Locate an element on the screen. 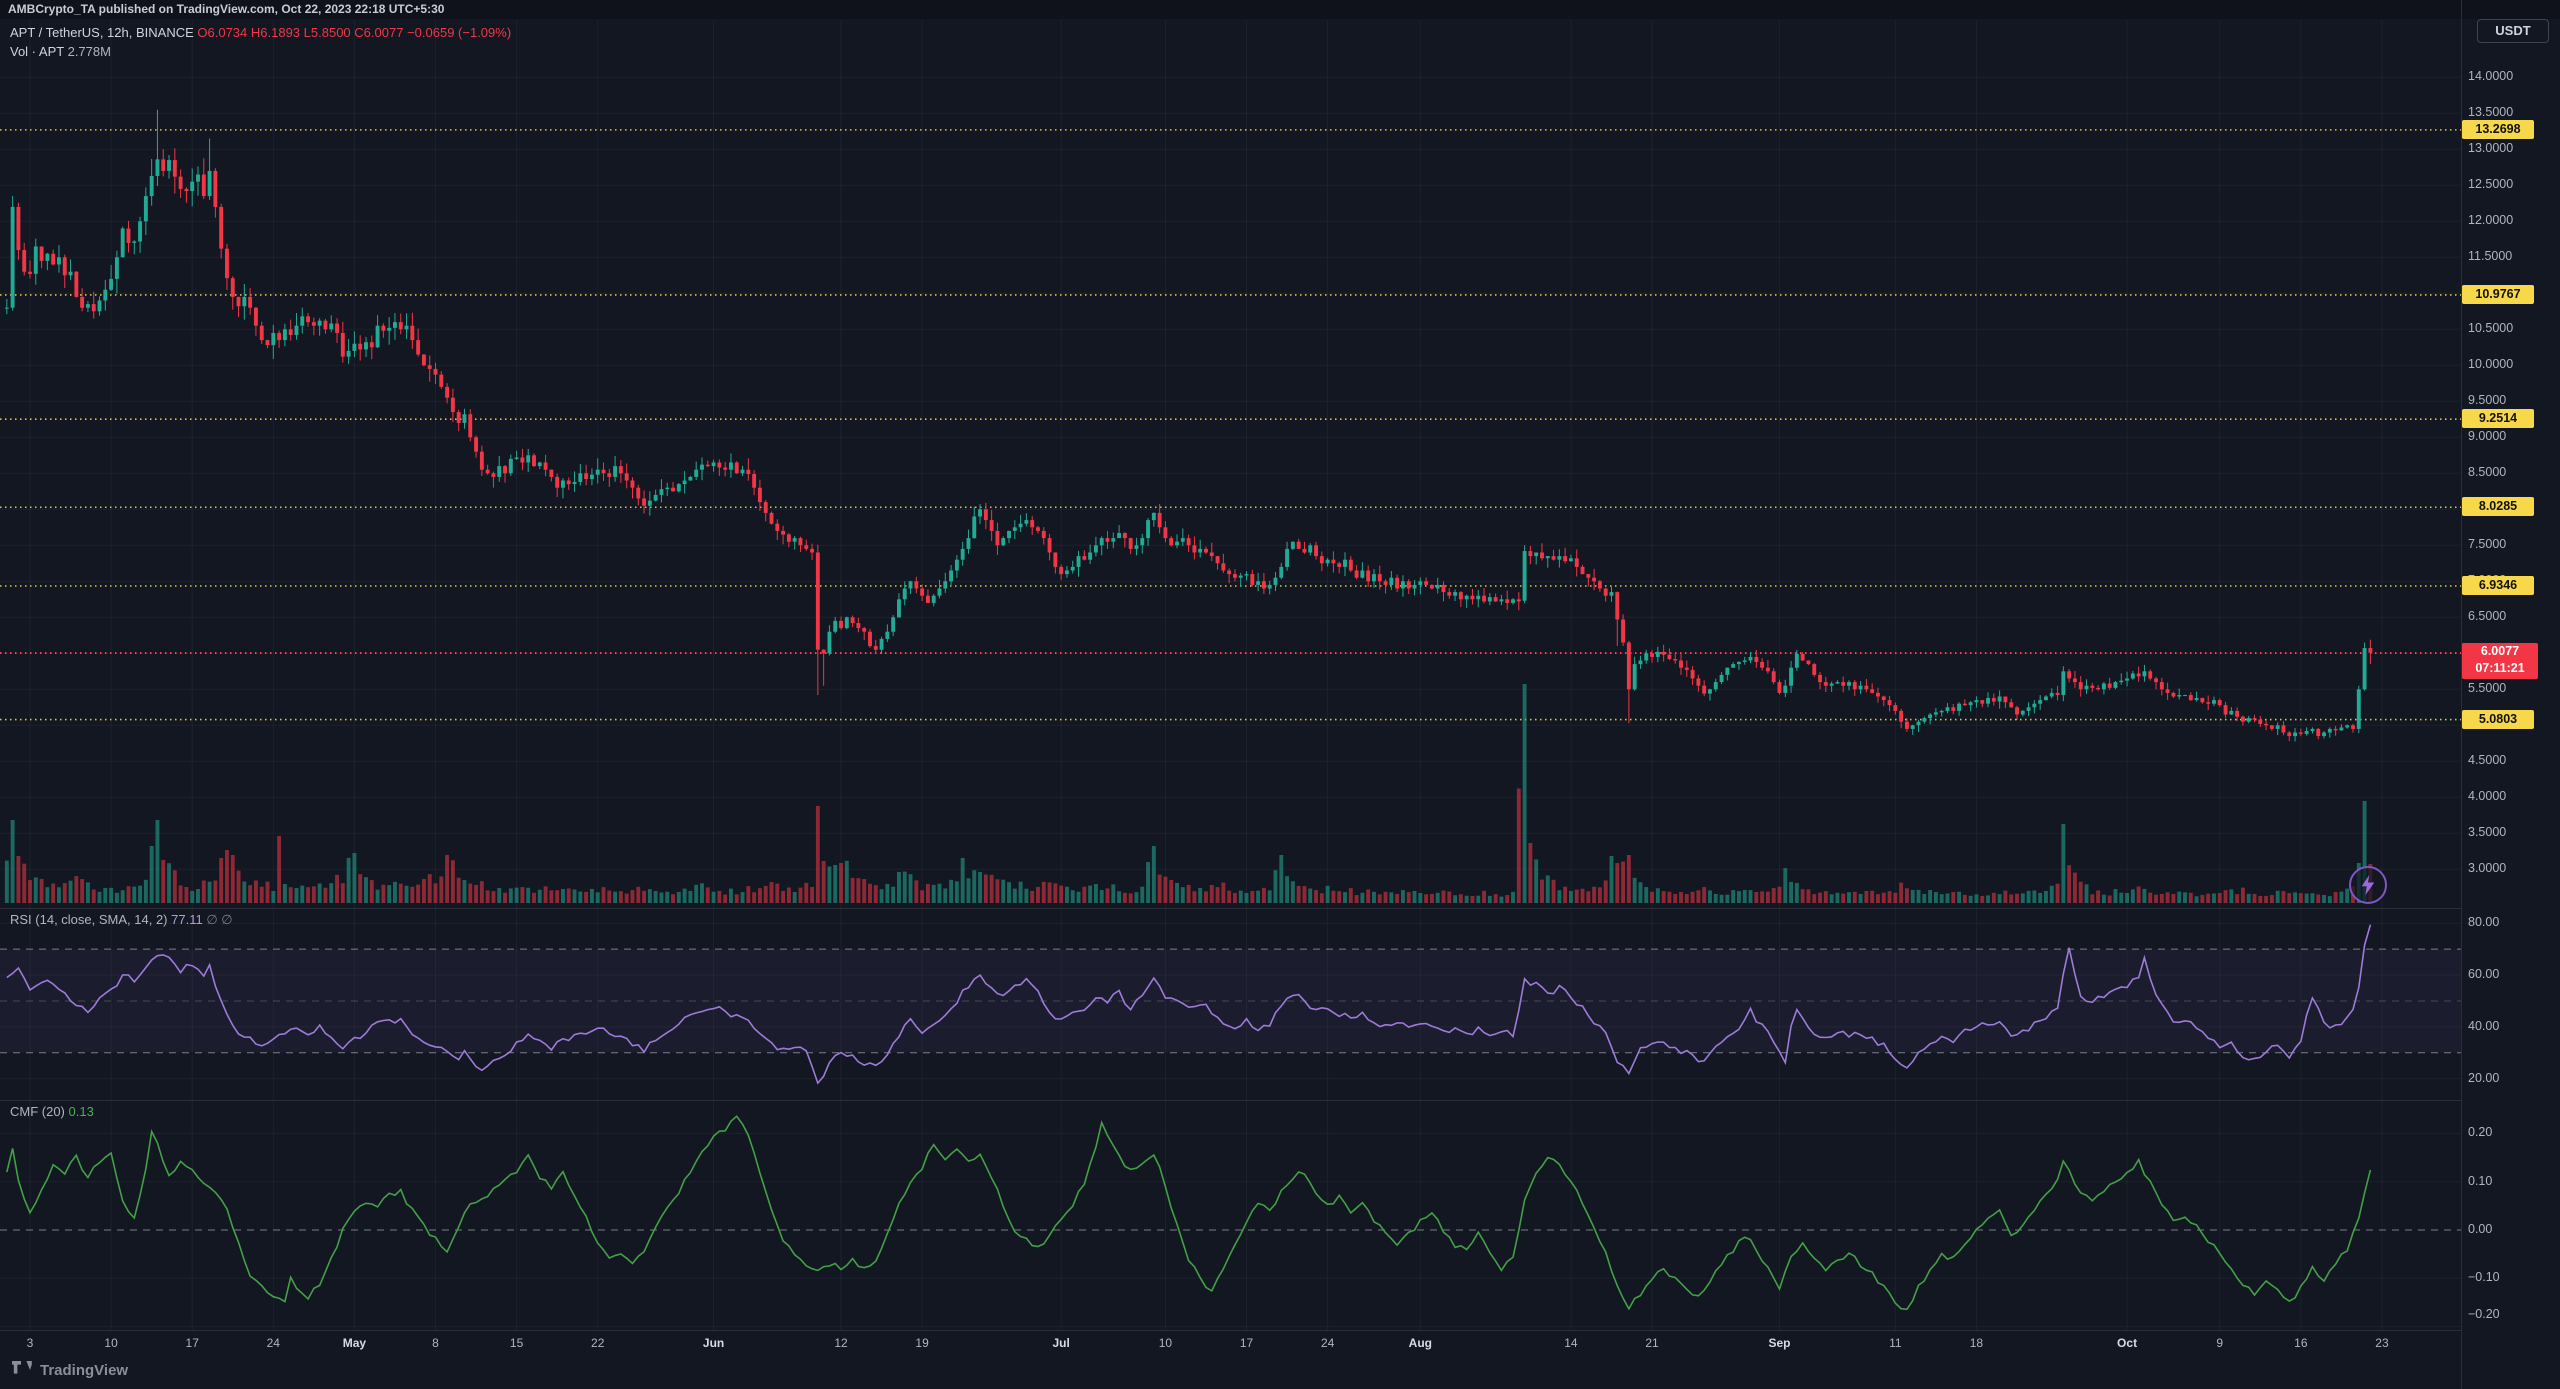  cmf-legend-row: CMF (20) 0.13 is located at coordinates (52, 1111).